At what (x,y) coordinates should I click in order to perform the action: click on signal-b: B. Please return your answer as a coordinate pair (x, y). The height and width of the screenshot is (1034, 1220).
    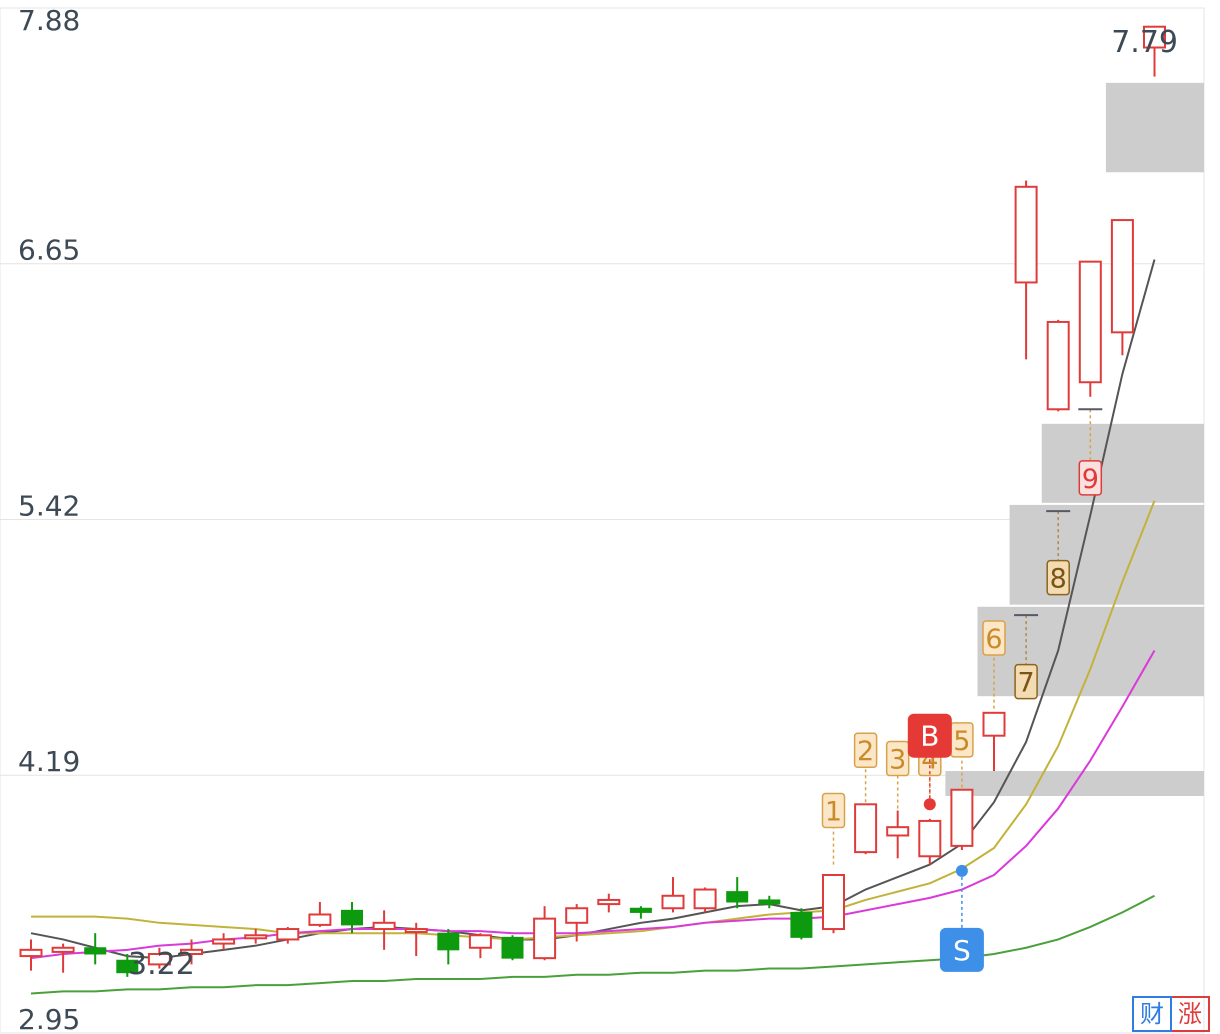
    Looking at the image, I should click on (929, 762).